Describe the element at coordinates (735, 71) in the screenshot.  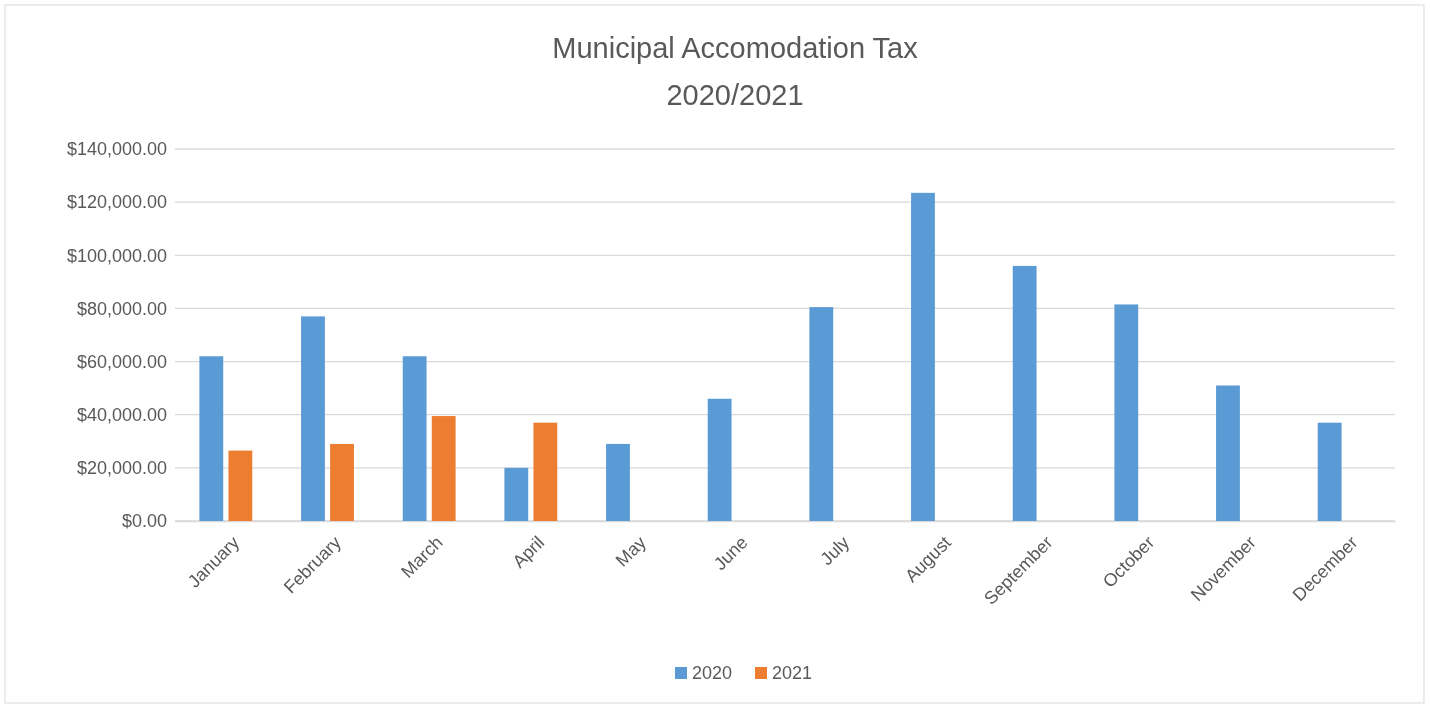
I see `chart-title: Municipal Accomodation Tax 2020/2021` at that location.